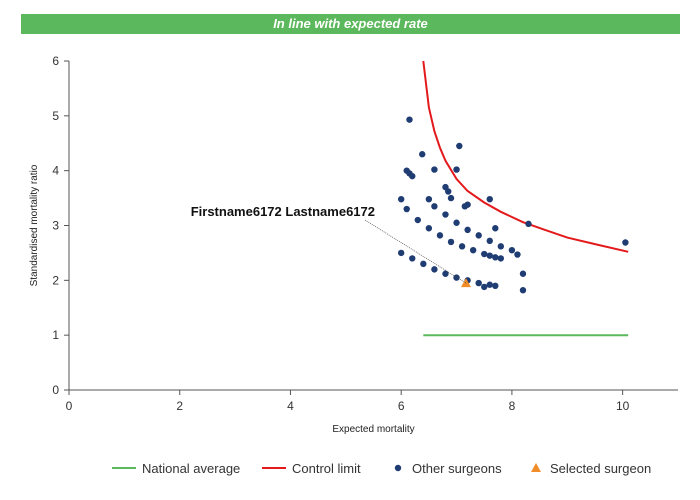 This screenshot has width=700, height=500. What do you see at coordinates (55, 335) in the screenshot?
I see `y-tick-label: 1` at bounding box center [55, 335].